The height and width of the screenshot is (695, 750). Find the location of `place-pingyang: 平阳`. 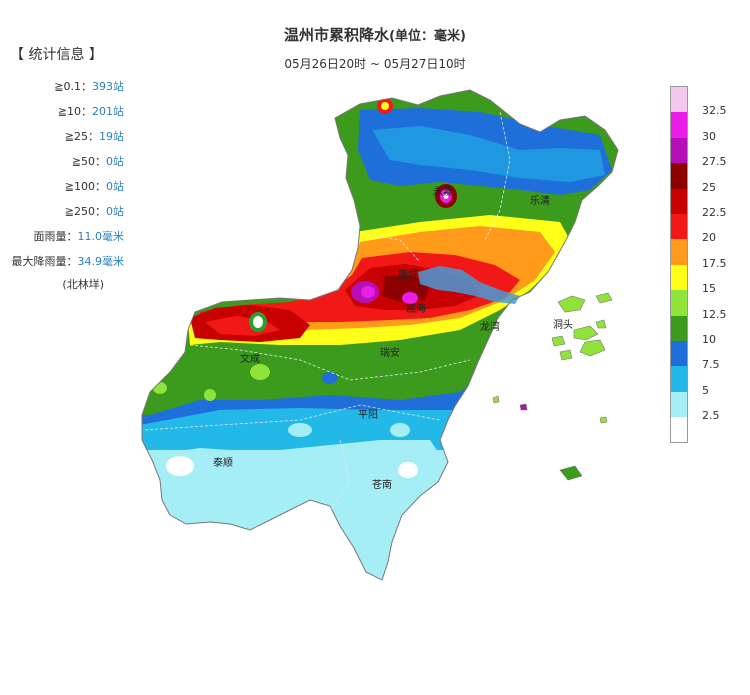

place-pingyang: 平阳 is located at coordinates (368, 415).